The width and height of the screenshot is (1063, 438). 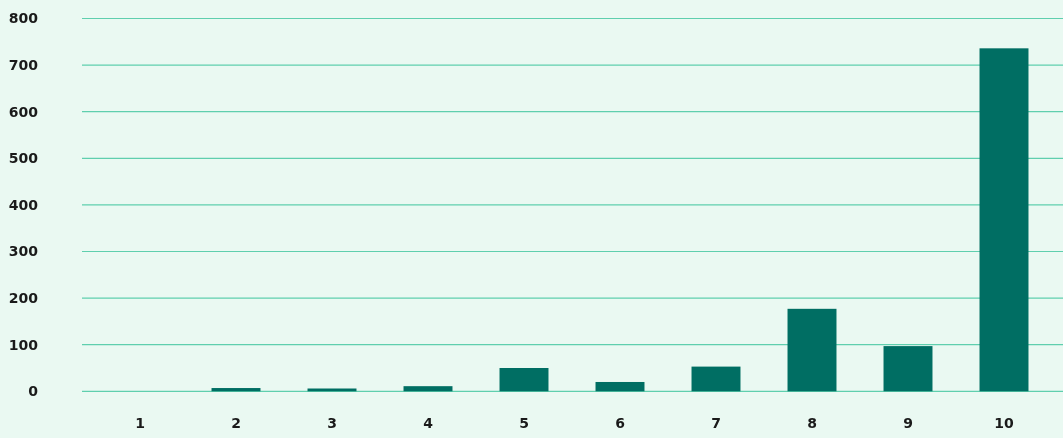 What do you see at coordinates (23, 251) in the screenshot?
I see `y-tick-label: 300` at bounding box center [23, 251].